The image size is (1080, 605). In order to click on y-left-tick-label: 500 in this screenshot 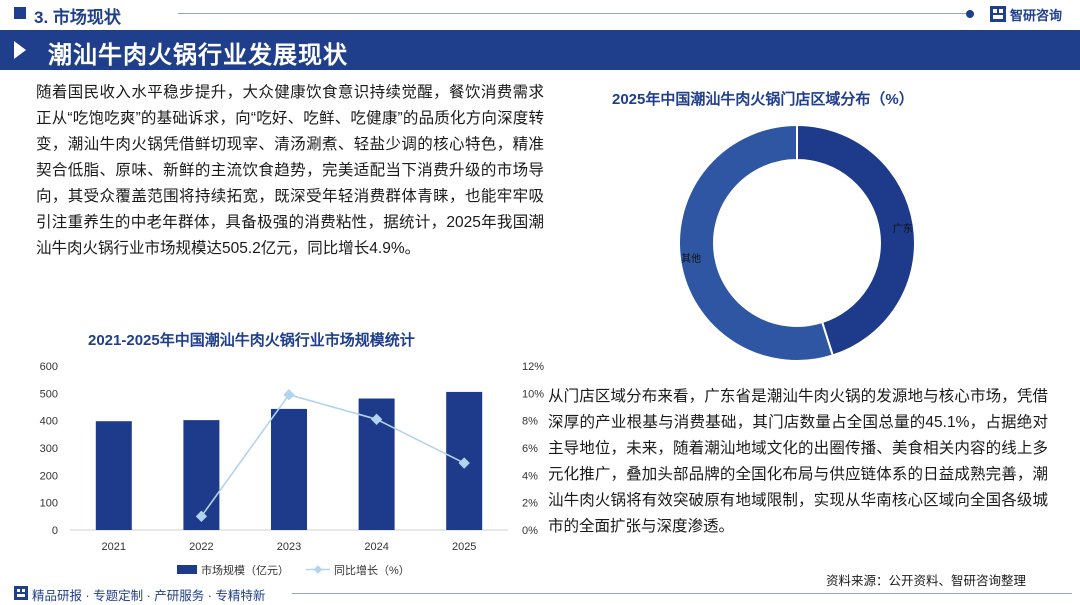, I will do `click(49, 394)`.